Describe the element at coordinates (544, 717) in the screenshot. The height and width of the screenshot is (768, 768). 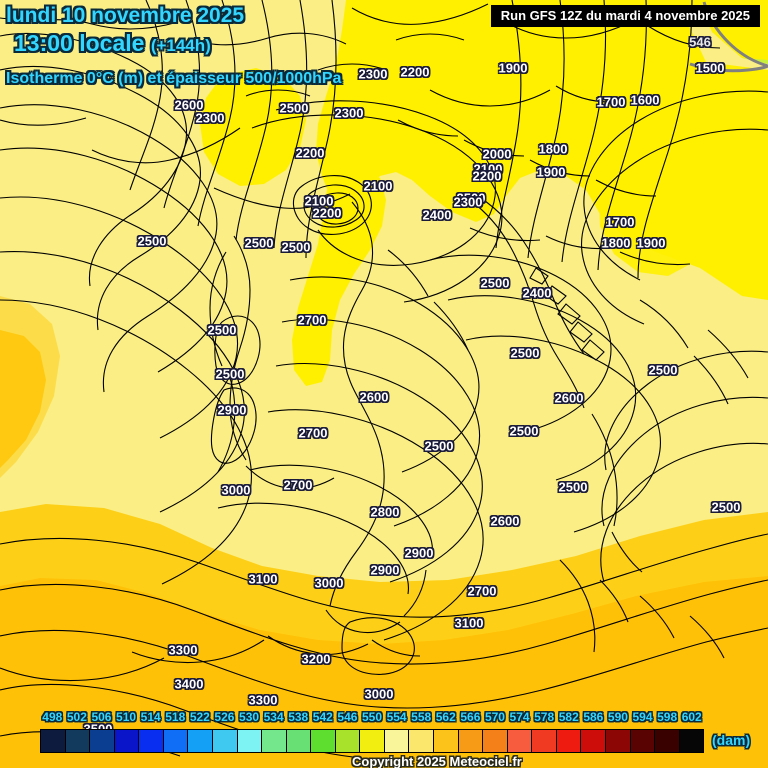
I see `legend-tick: 578` at that location.